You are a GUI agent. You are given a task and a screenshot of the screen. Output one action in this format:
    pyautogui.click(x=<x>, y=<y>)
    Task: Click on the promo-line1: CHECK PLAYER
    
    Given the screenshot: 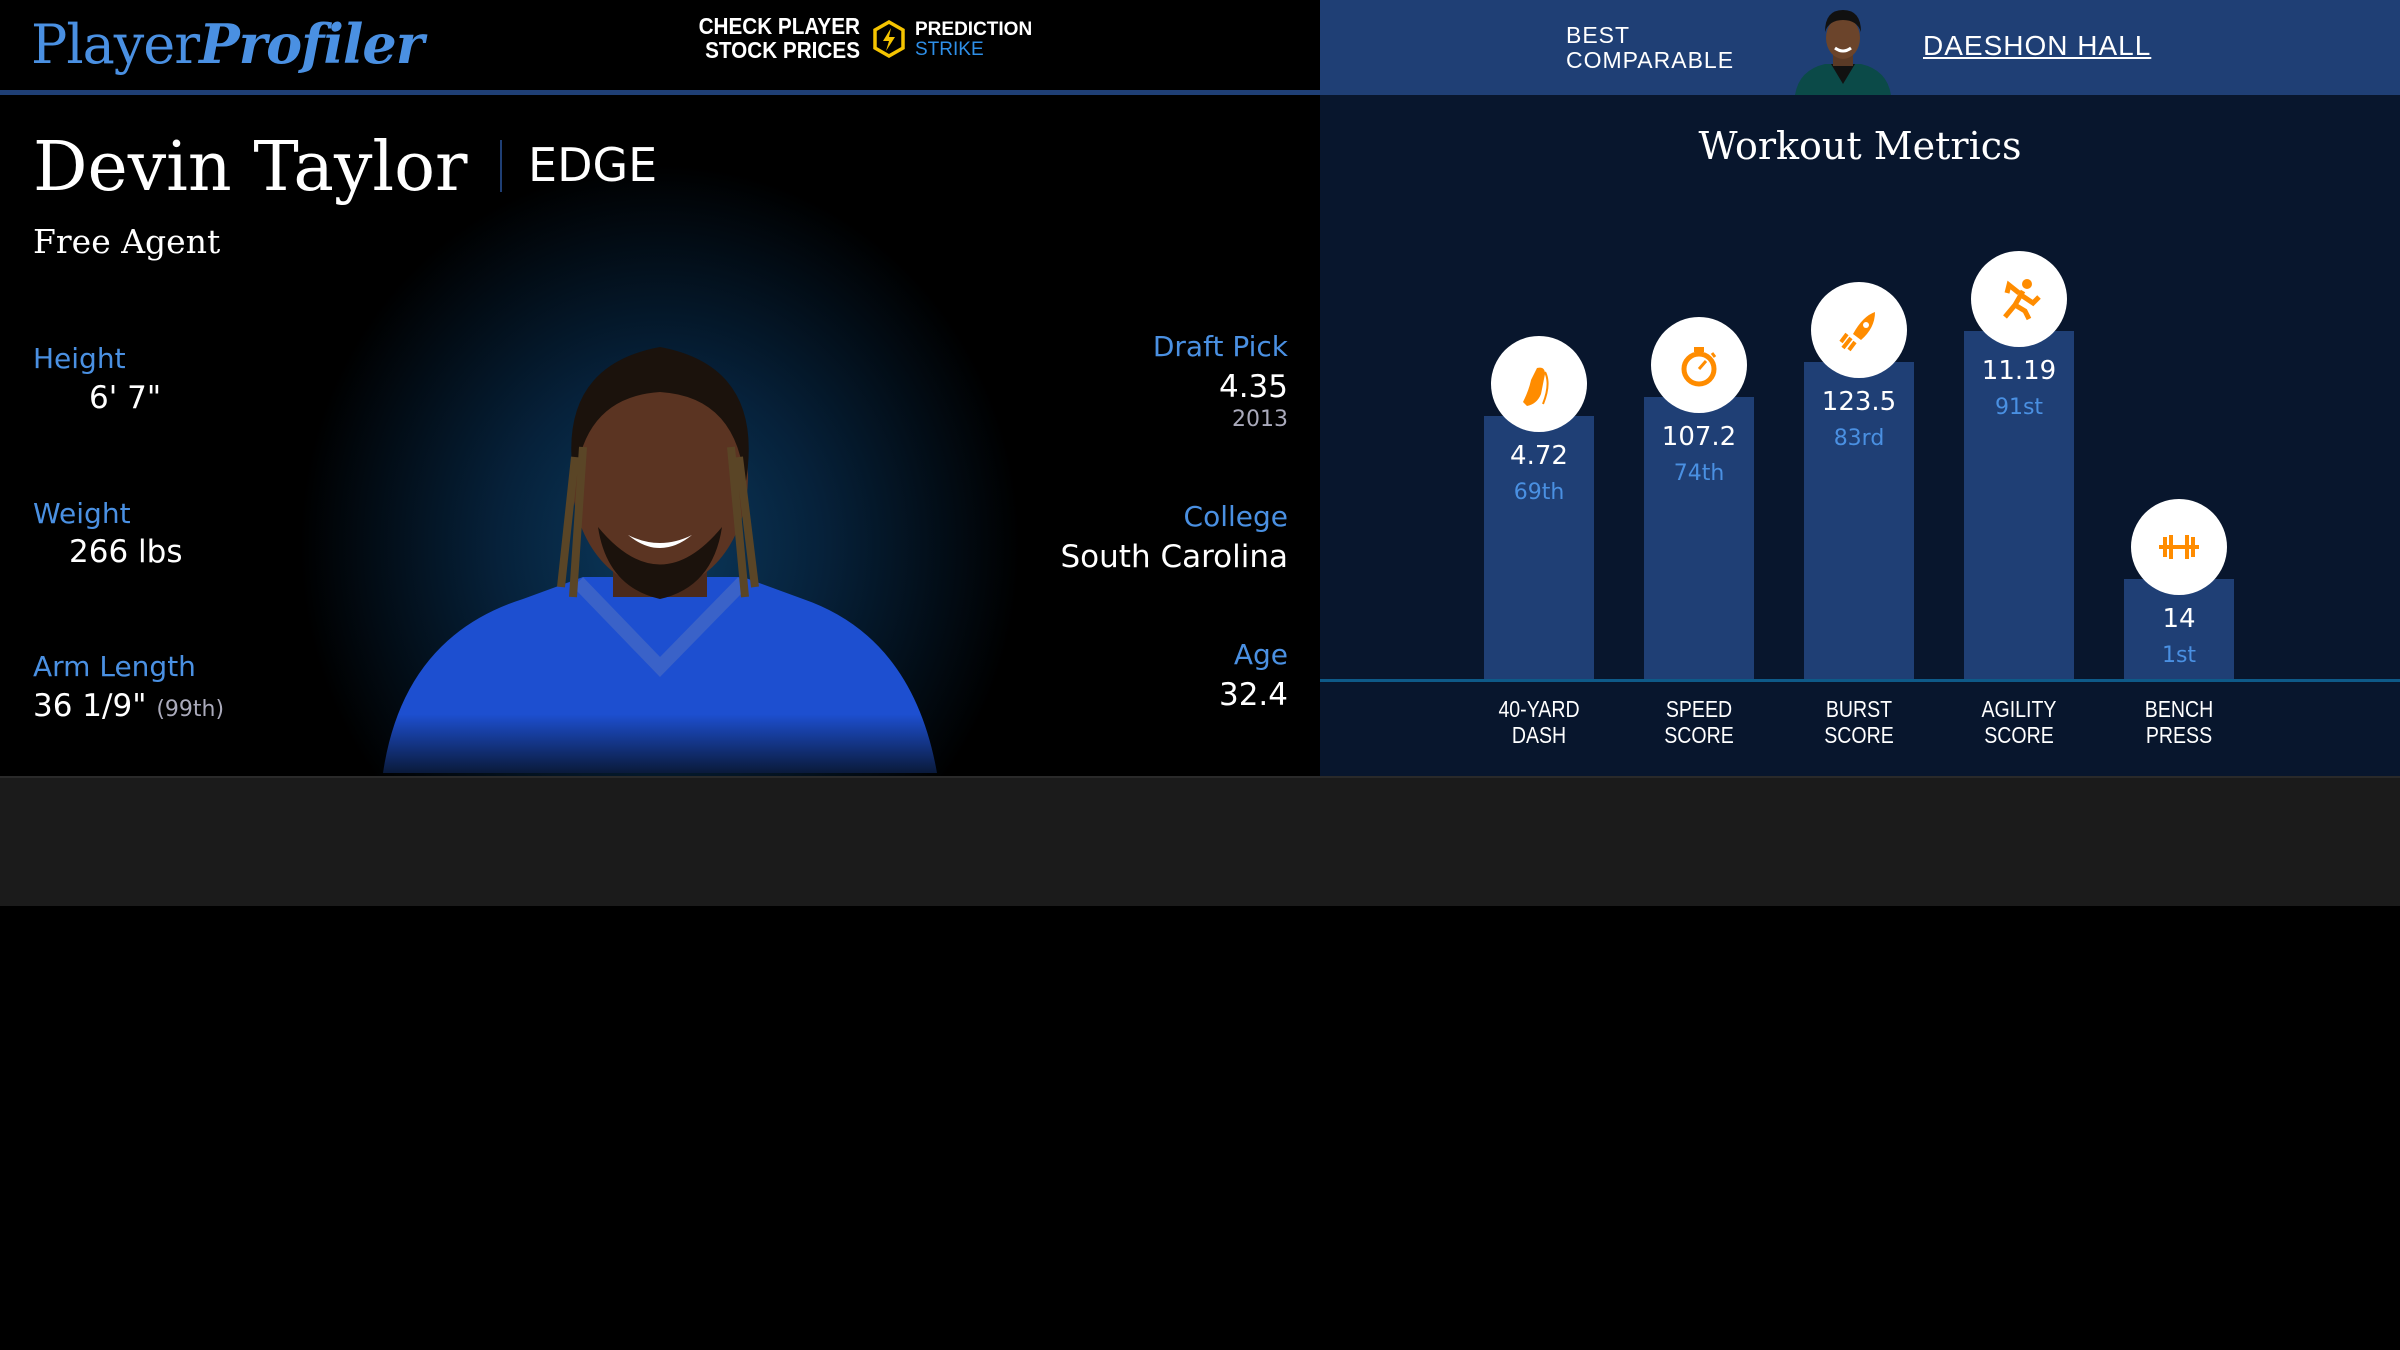 What is the action you would take?
    pyautogui.click(x=779, y=26)
    